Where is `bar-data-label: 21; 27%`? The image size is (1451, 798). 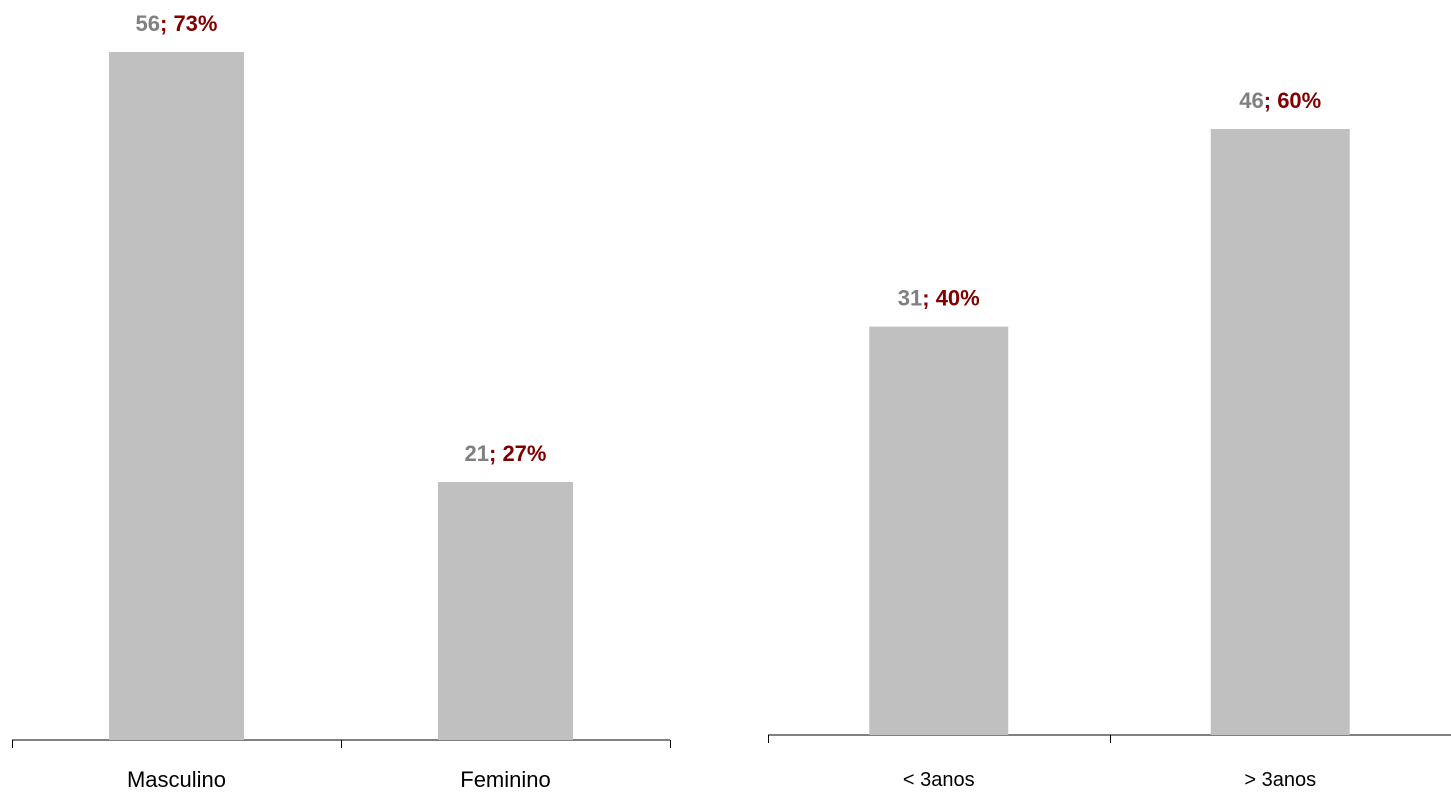 bar-data-label: 21; 27% is located at coordinates (506, 453).